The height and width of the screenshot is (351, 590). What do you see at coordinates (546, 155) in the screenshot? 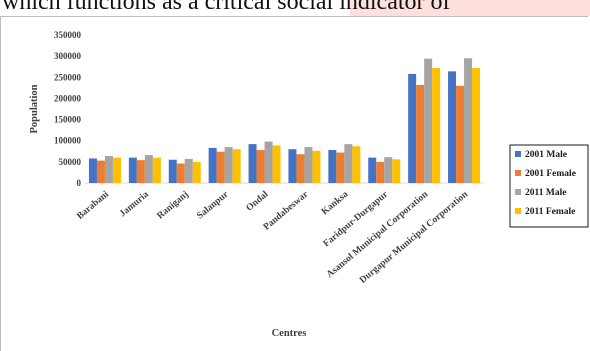
I see `legend-label: 2001 Male` at bounding box center [546, 155].